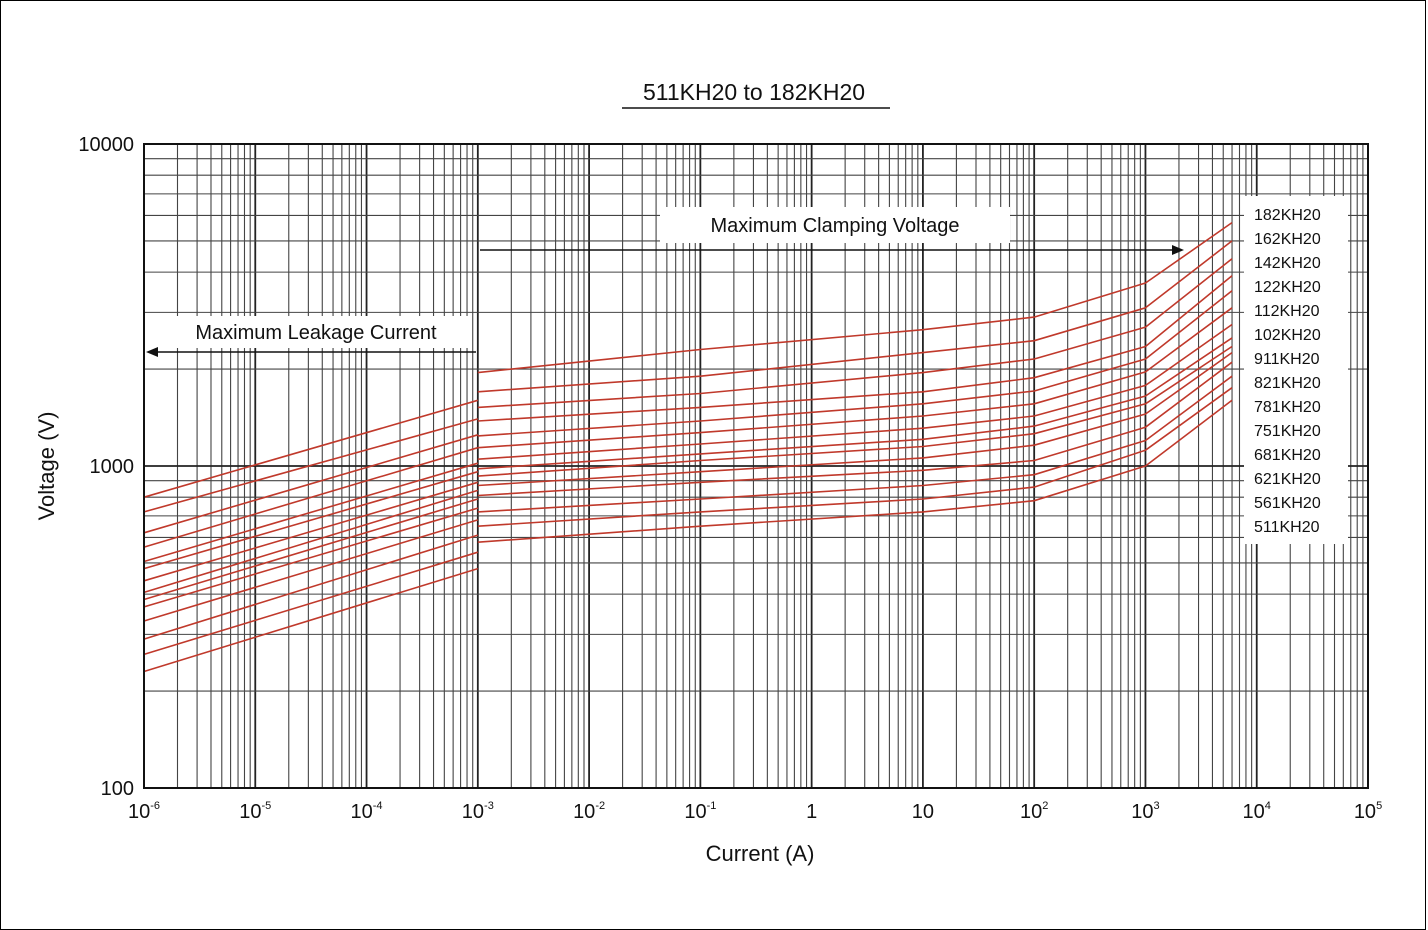  What do you see at coordinates (1368, 811) in the screenshot?
I see `x-tick-label: 10⁵` at bounding box center [1368, 811].